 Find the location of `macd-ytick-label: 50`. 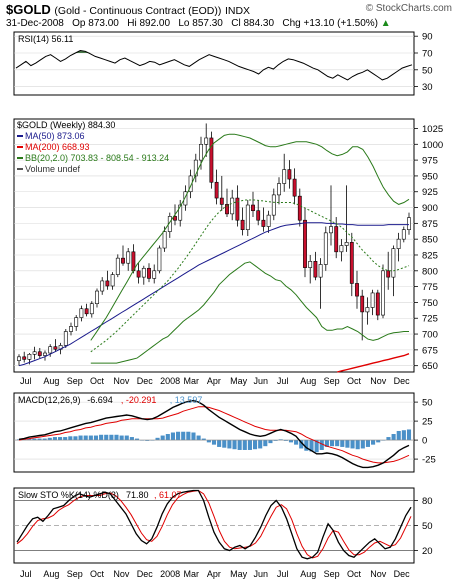

macd-ytick-label: 50 is located at coordinates (427, 403).